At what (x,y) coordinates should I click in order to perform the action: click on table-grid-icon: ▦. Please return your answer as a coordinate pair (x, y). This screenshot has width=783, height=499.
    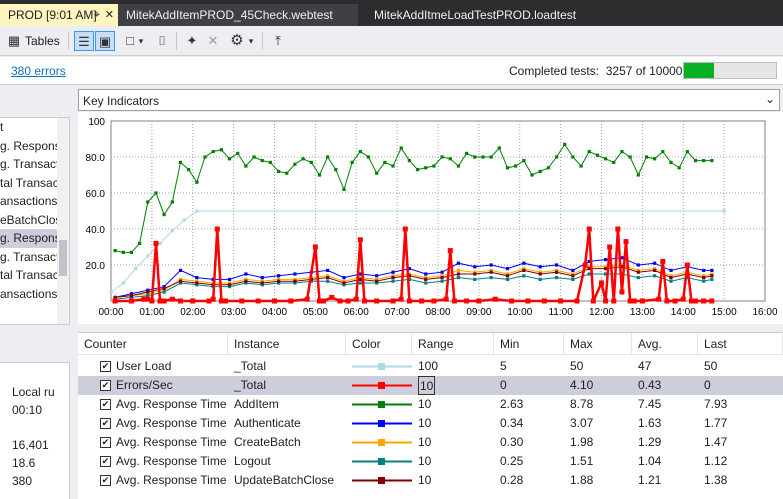
    Looking at the image, I should click on (14, 40).